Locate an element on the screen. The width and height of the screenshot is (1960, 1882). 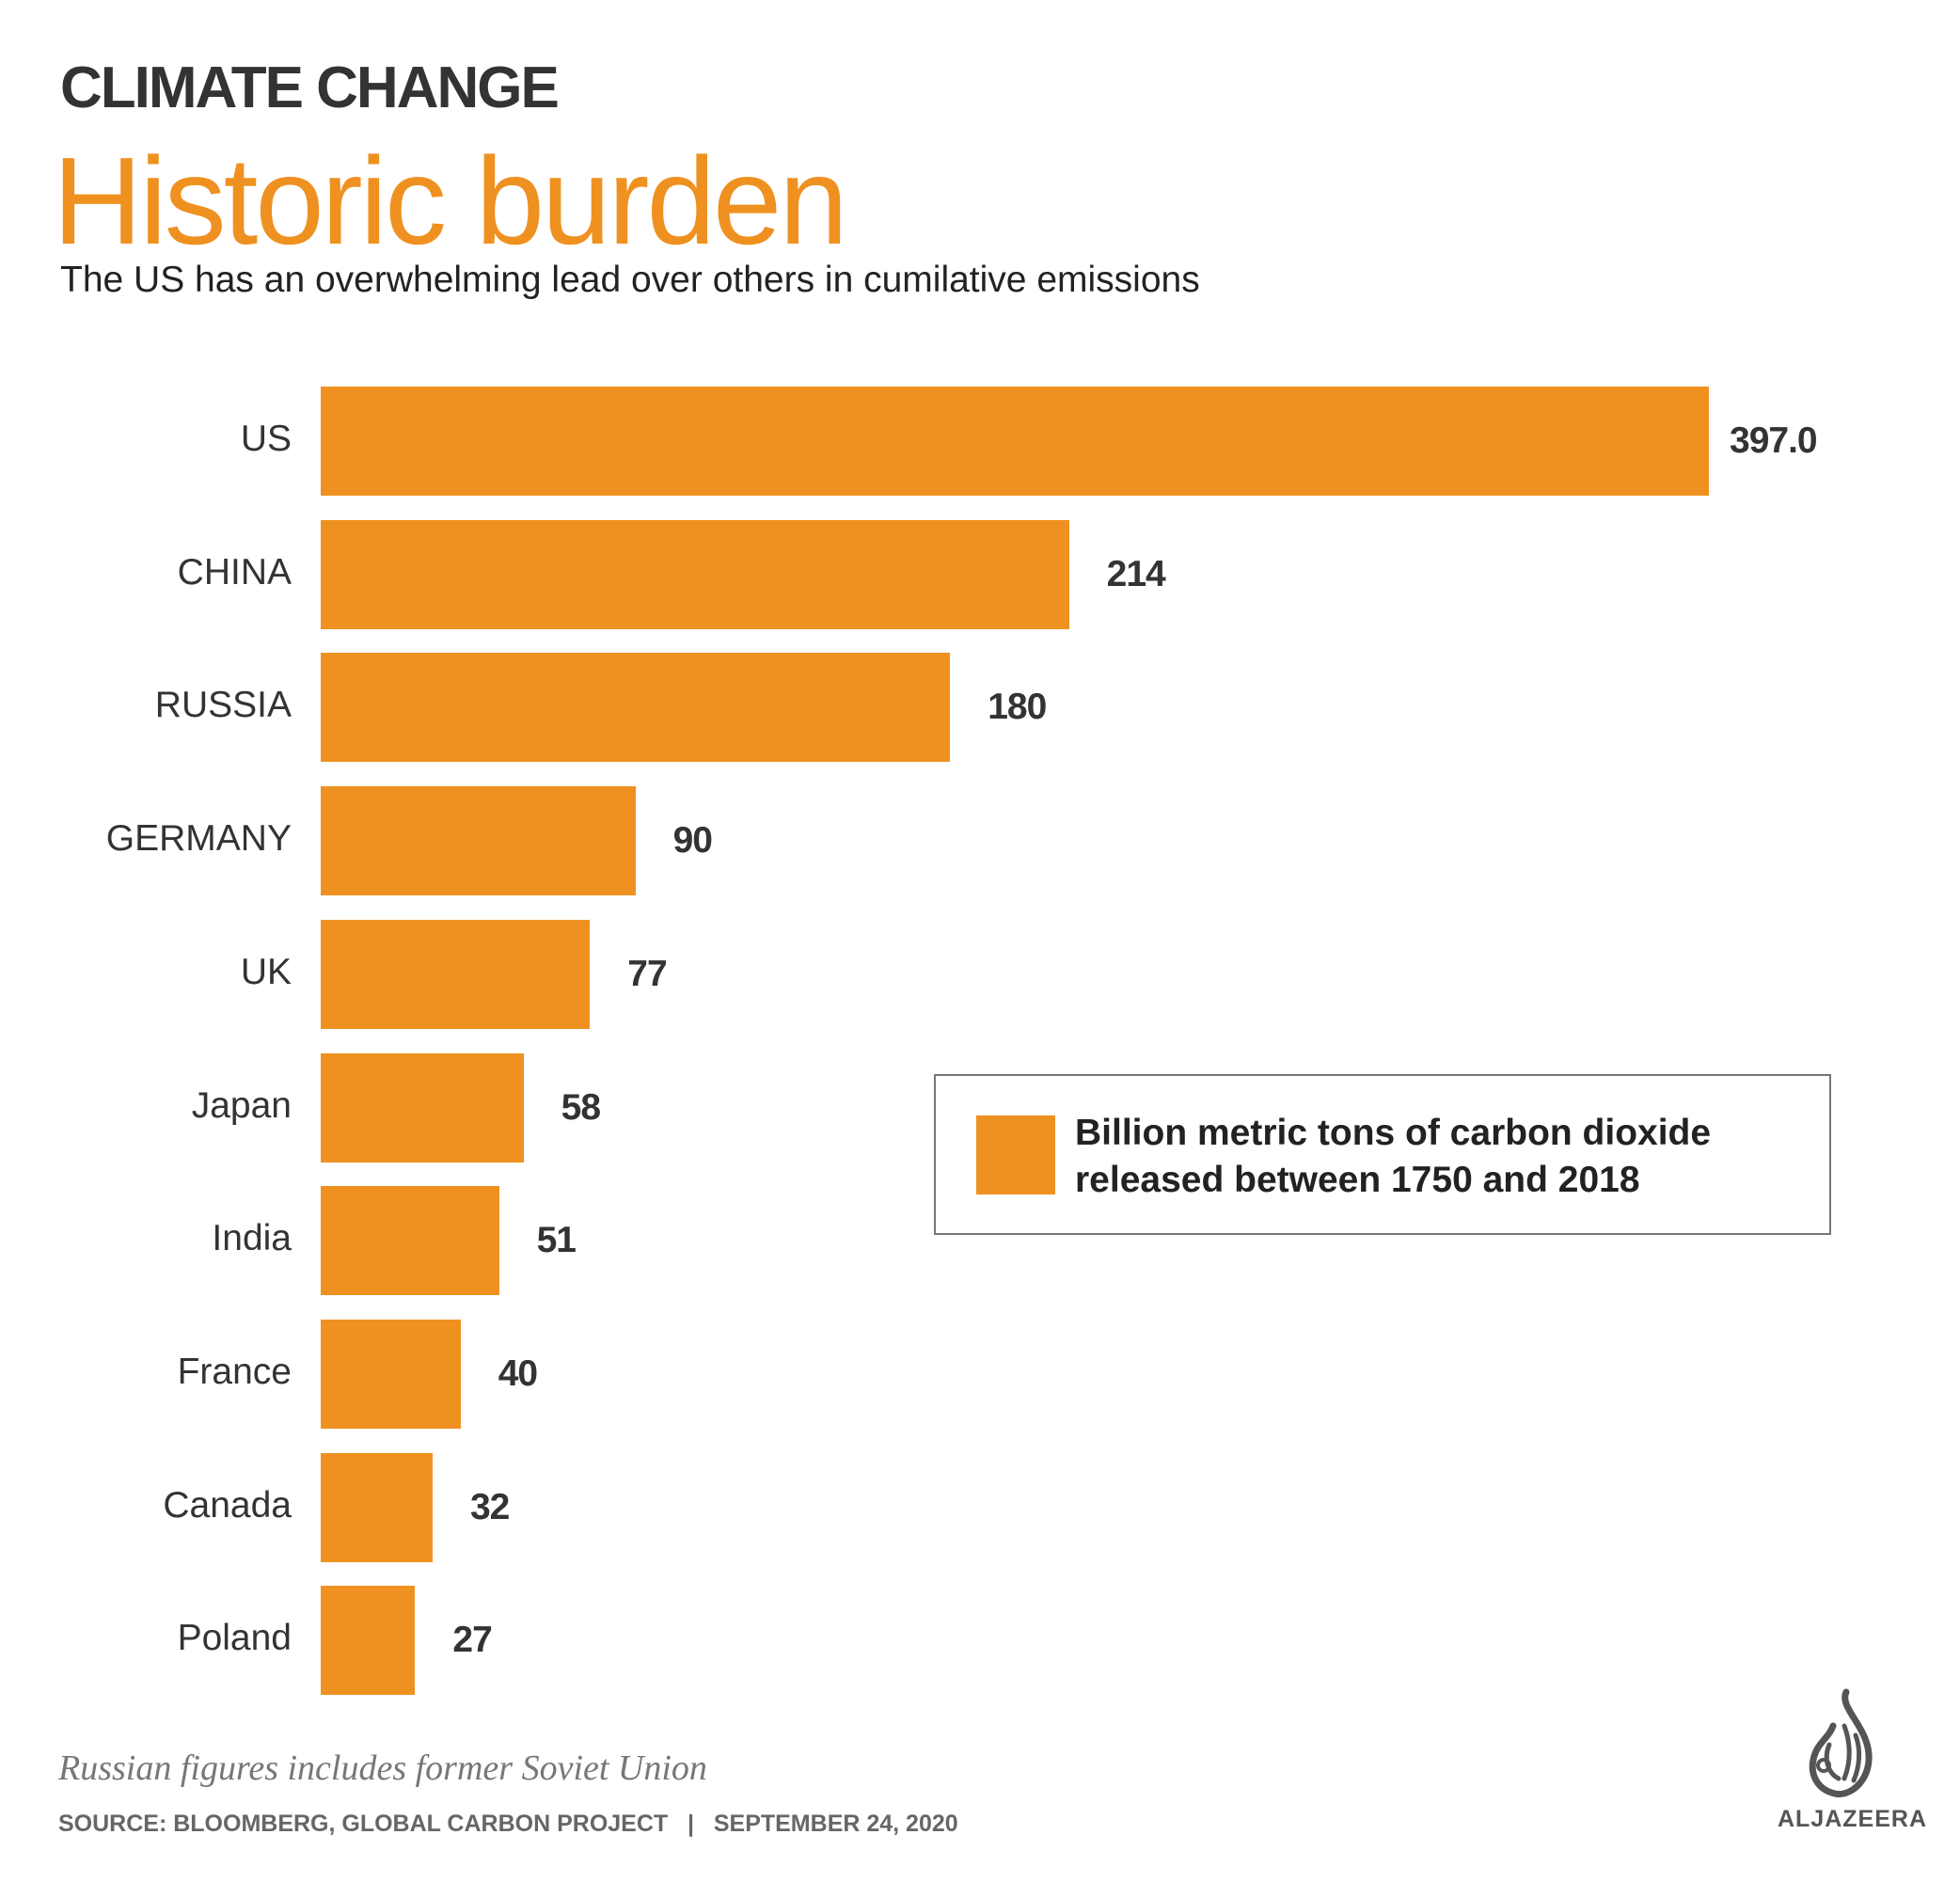
value-label: 77 is located at coordinates (647, 973).